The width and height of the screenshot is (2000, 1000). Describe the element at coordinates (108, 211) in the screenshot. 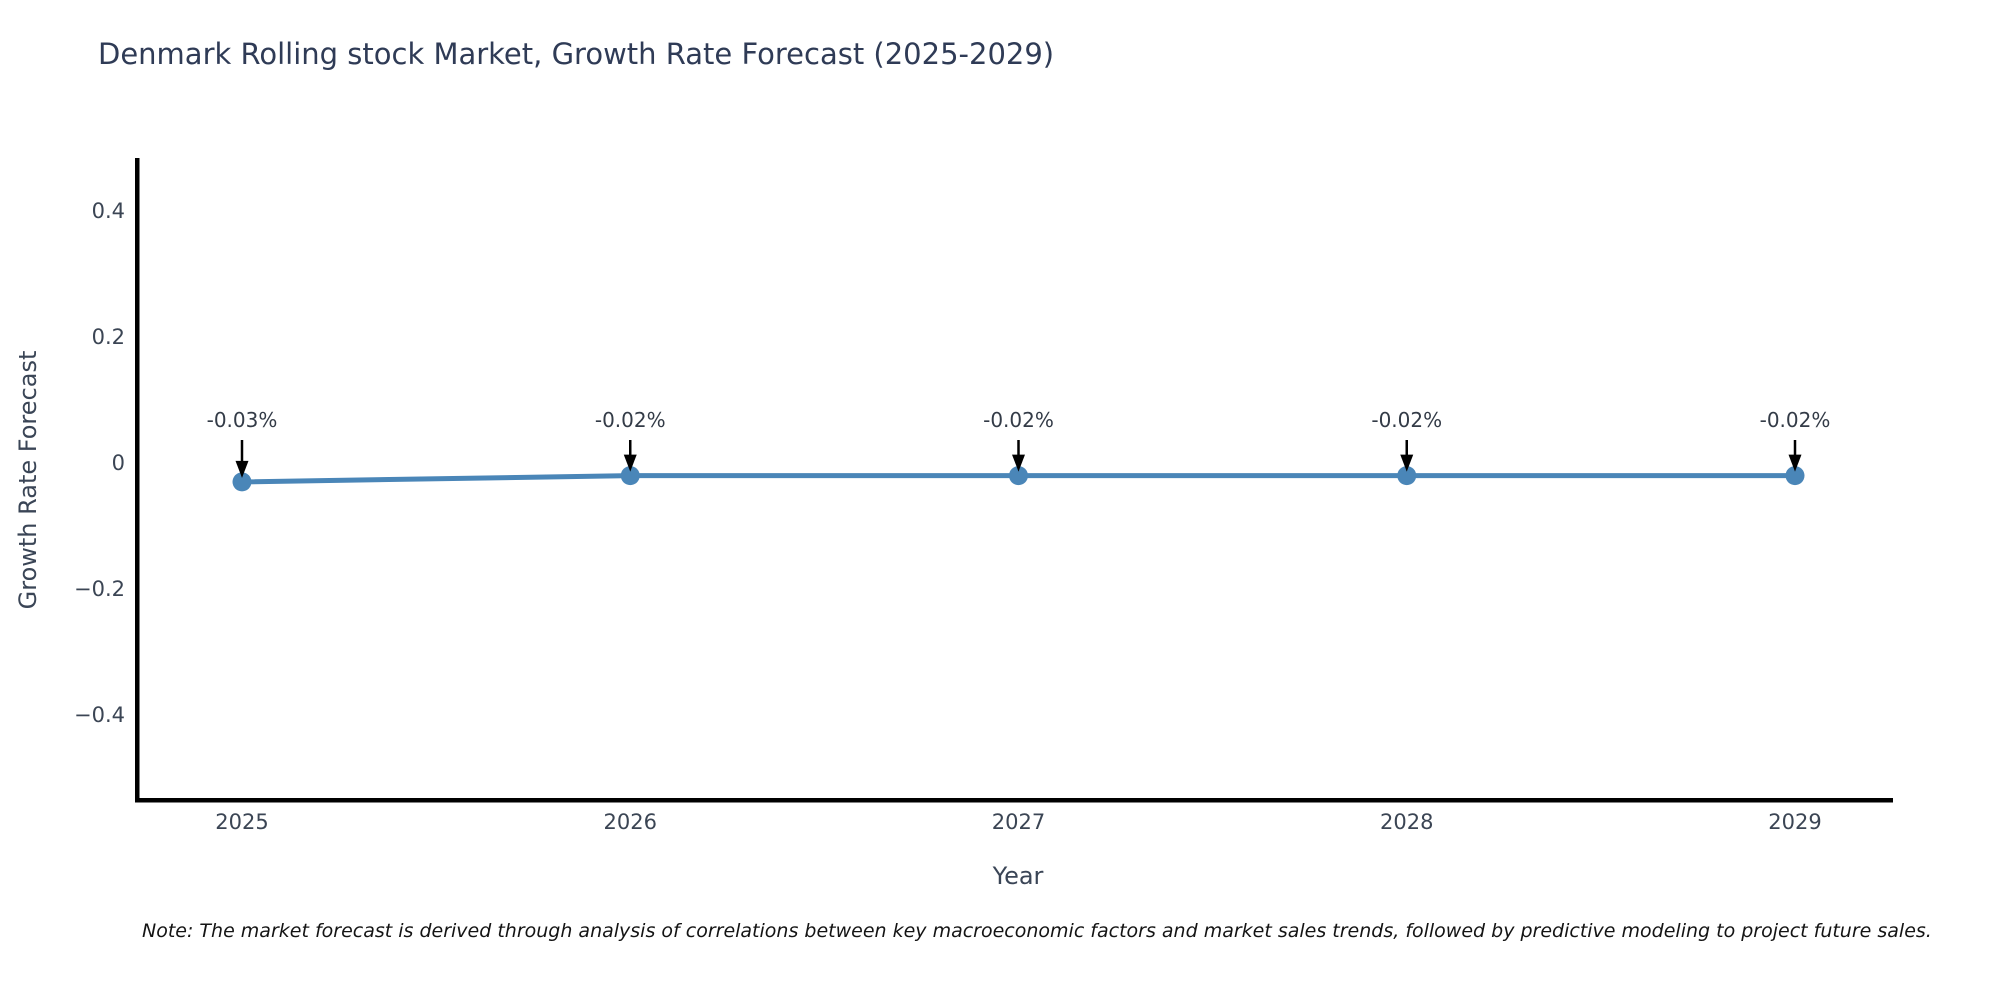

I see `y-tick-label: 0.4` at that location.